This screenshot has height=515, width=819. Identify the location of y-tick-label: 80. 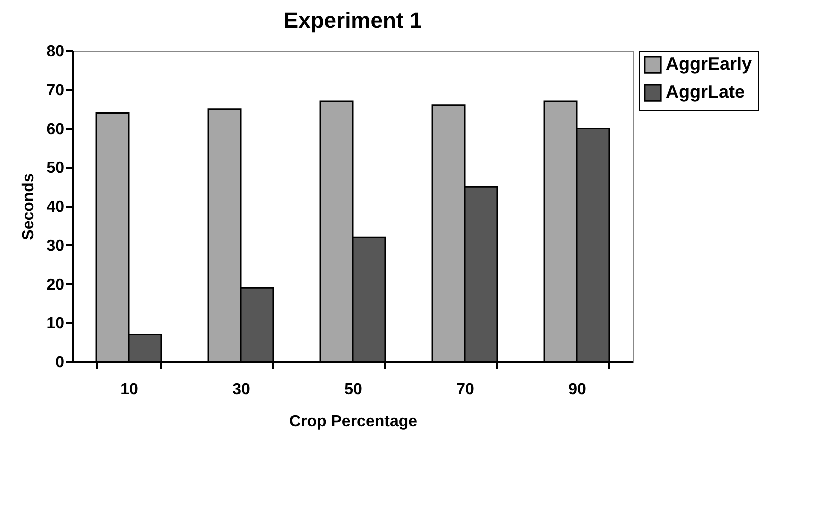
(55, 52).